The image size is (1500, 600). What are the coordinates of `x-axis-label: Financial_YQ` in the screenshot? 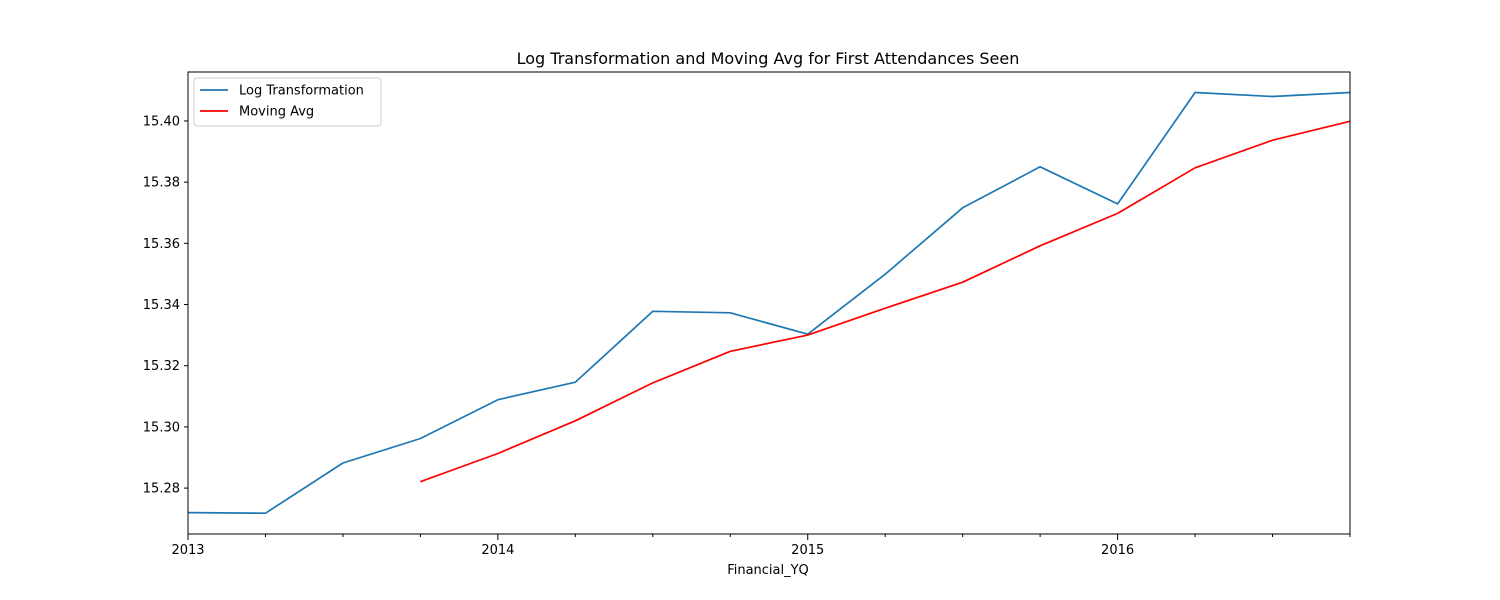 It's located at (768, 570).